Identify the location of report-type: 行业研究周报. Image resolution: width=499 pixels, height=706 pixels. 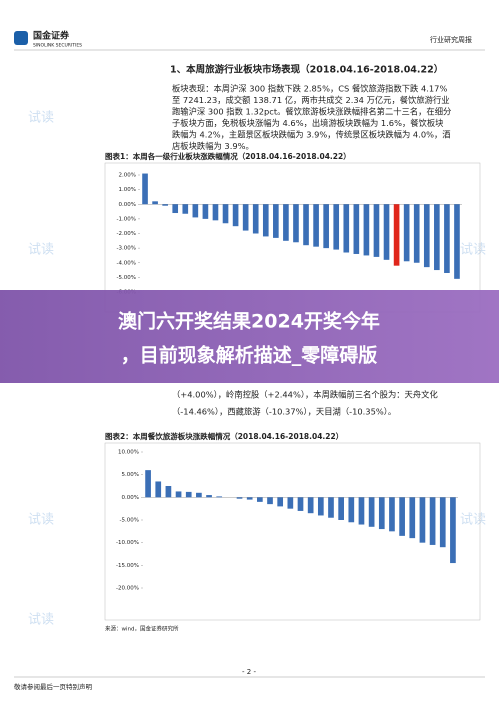
(451, 39).